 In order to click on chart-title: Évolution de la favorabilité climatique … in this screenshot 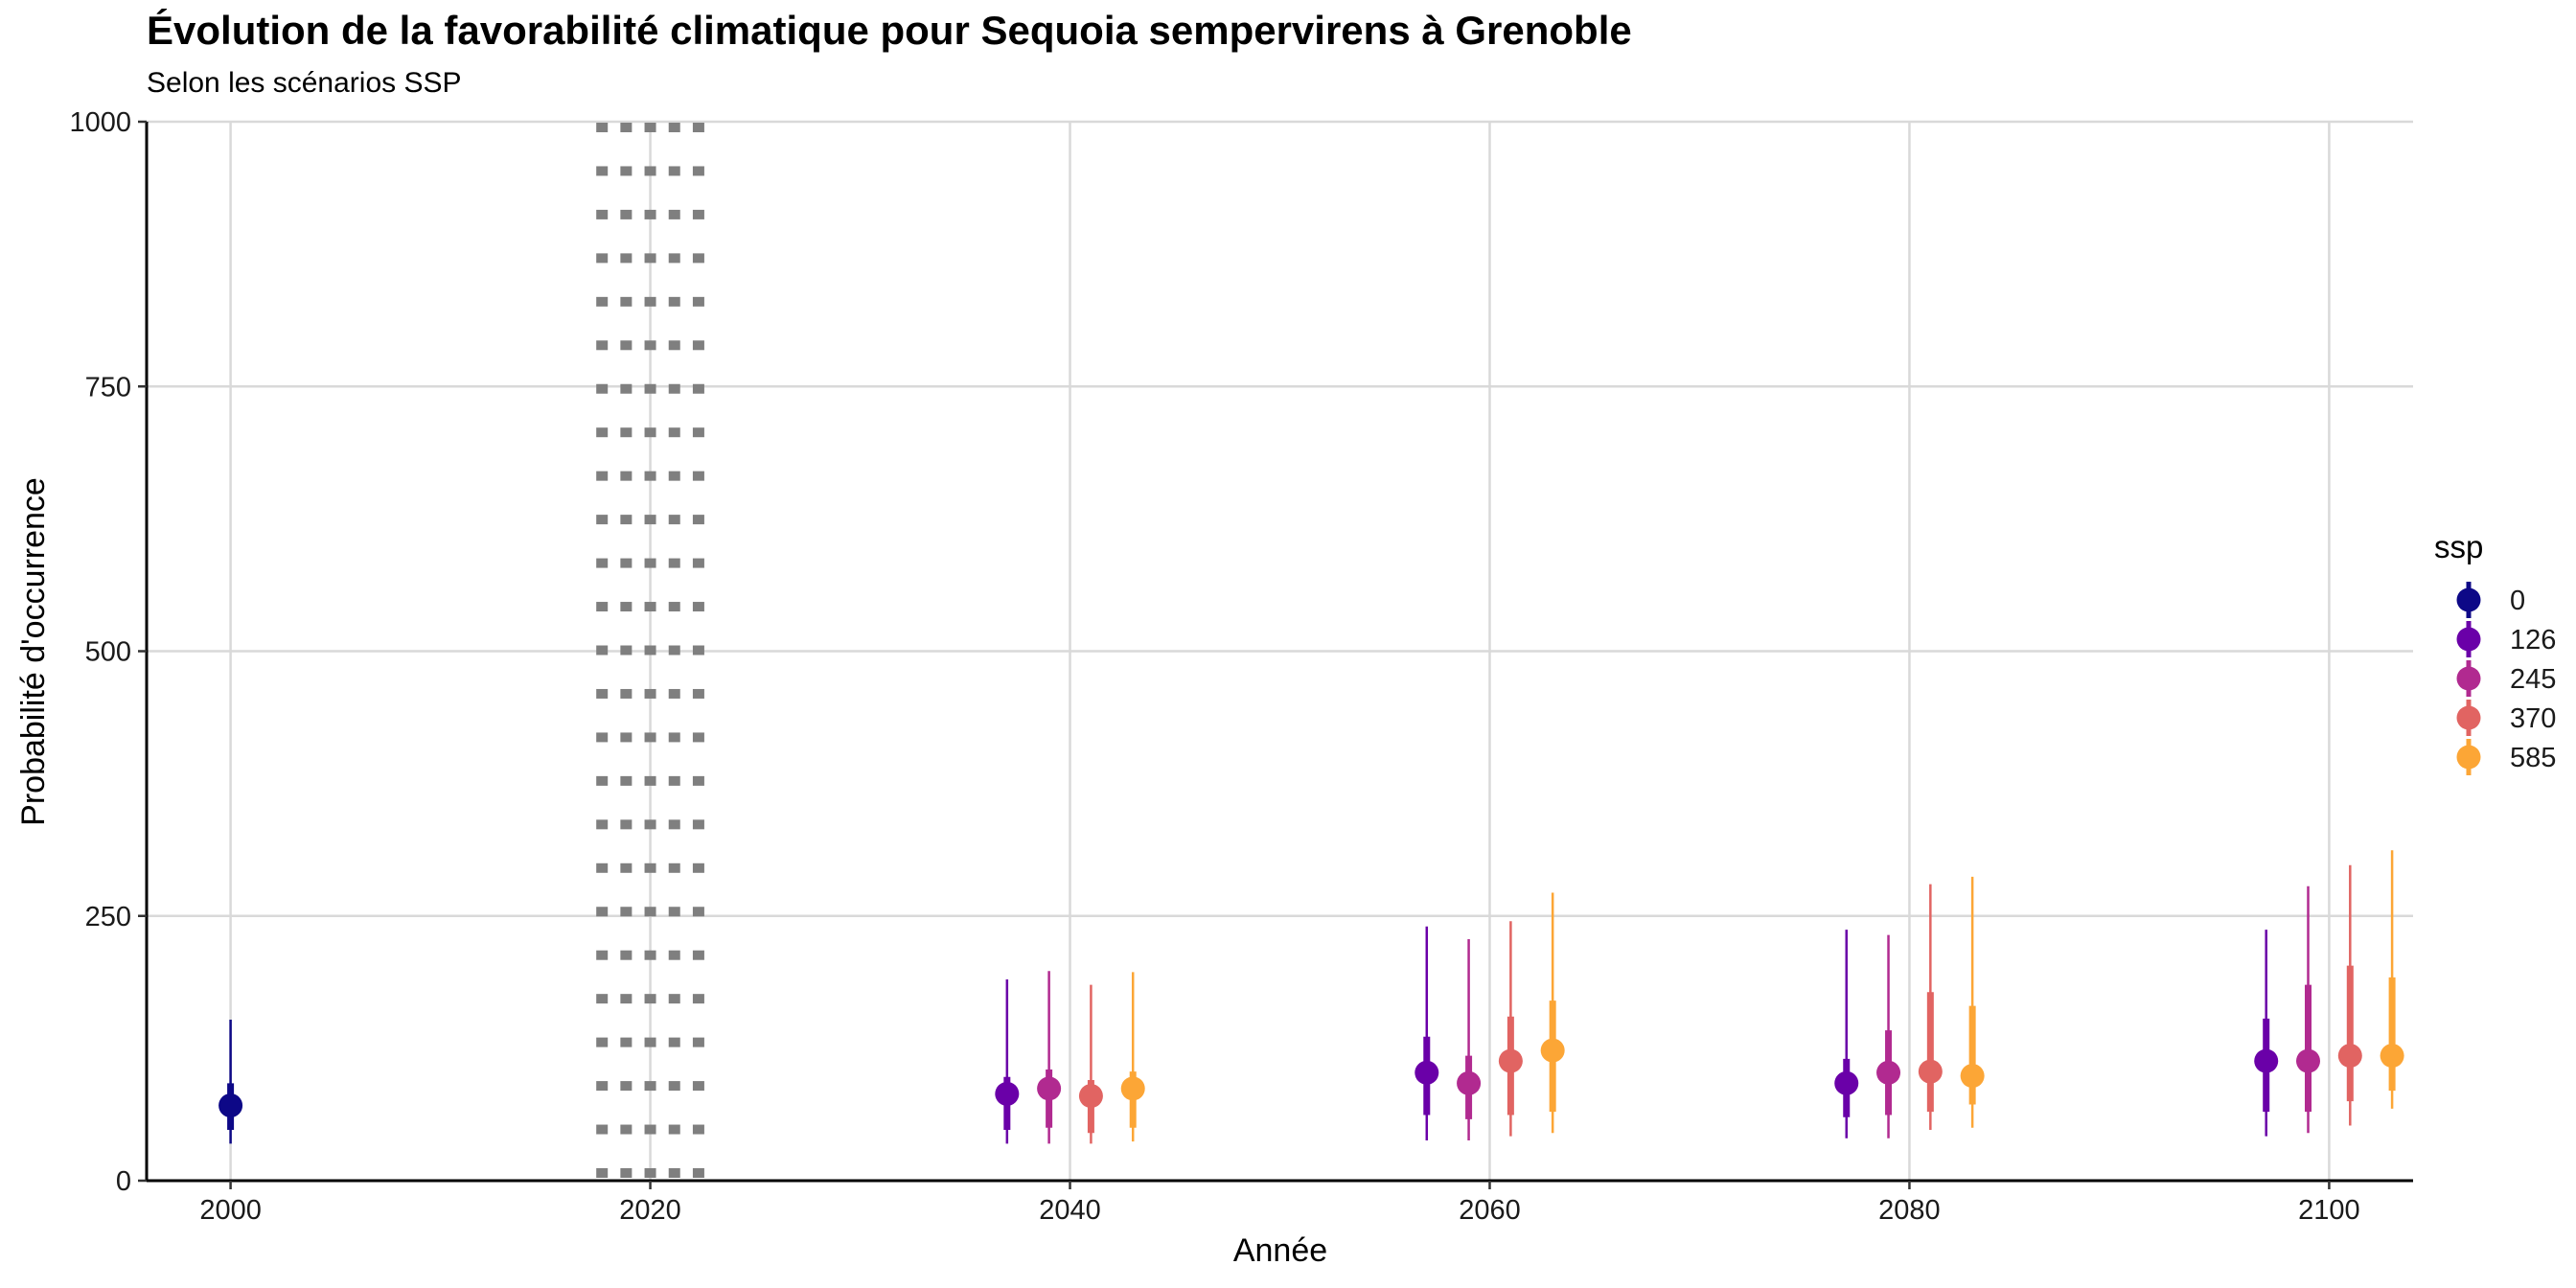, I will do `click(889, 30)`.